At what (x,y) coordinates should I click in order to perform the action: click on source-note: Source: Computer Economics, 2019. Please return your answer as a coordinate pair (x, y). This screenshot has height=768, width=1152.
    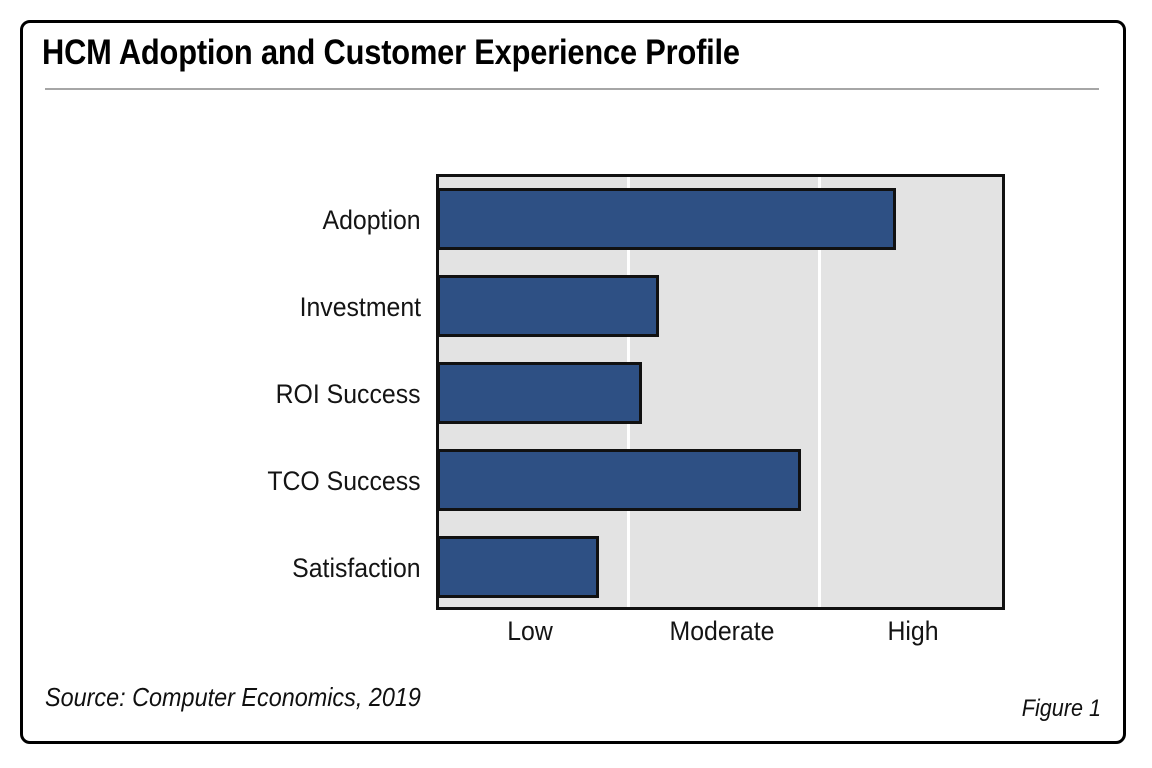
    Looking at the image, I should click on (233, 697).